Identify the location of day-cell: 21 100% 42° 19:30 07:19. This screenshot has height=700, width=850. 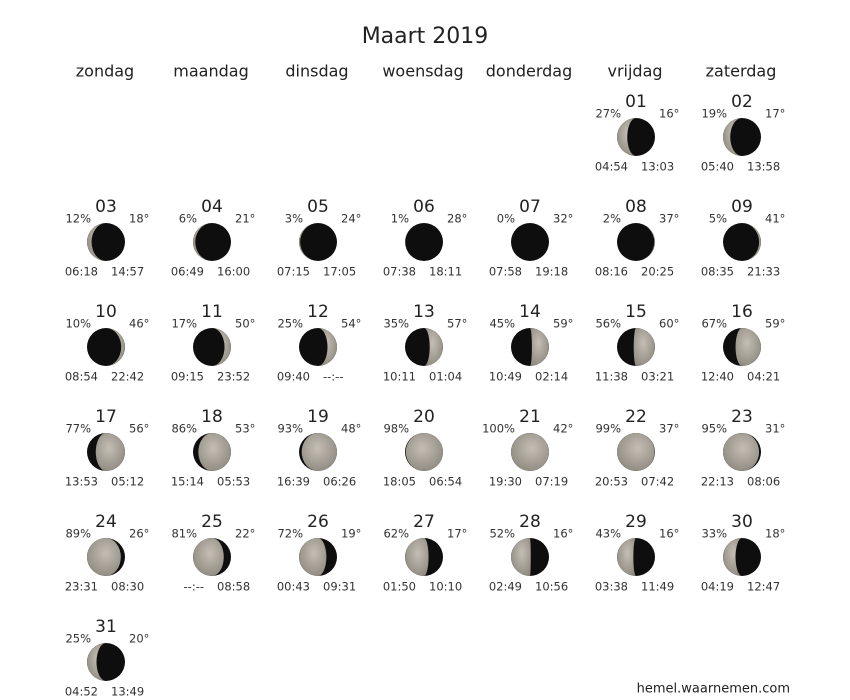
(527, 448).